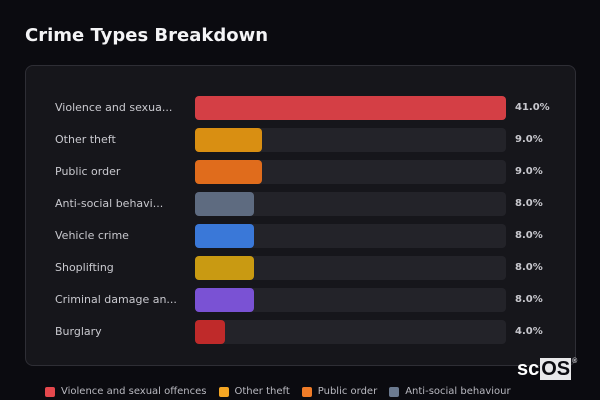  What do you see at coordinates (532, 107) in the screenshot?
I see `bar-value: 41.0%` at bounding box center [532, 107].